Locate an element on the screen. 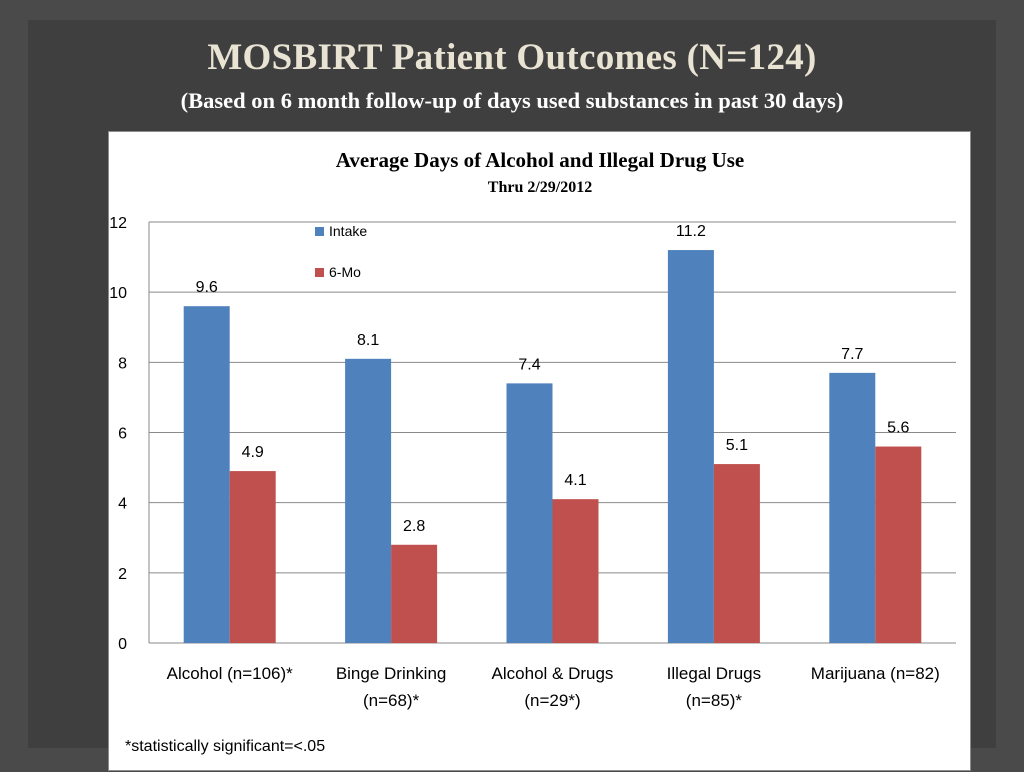 The image size is (1024, 772). chart-subtitle: Thru 2/29/2012 is located at coordinates (540, 187).